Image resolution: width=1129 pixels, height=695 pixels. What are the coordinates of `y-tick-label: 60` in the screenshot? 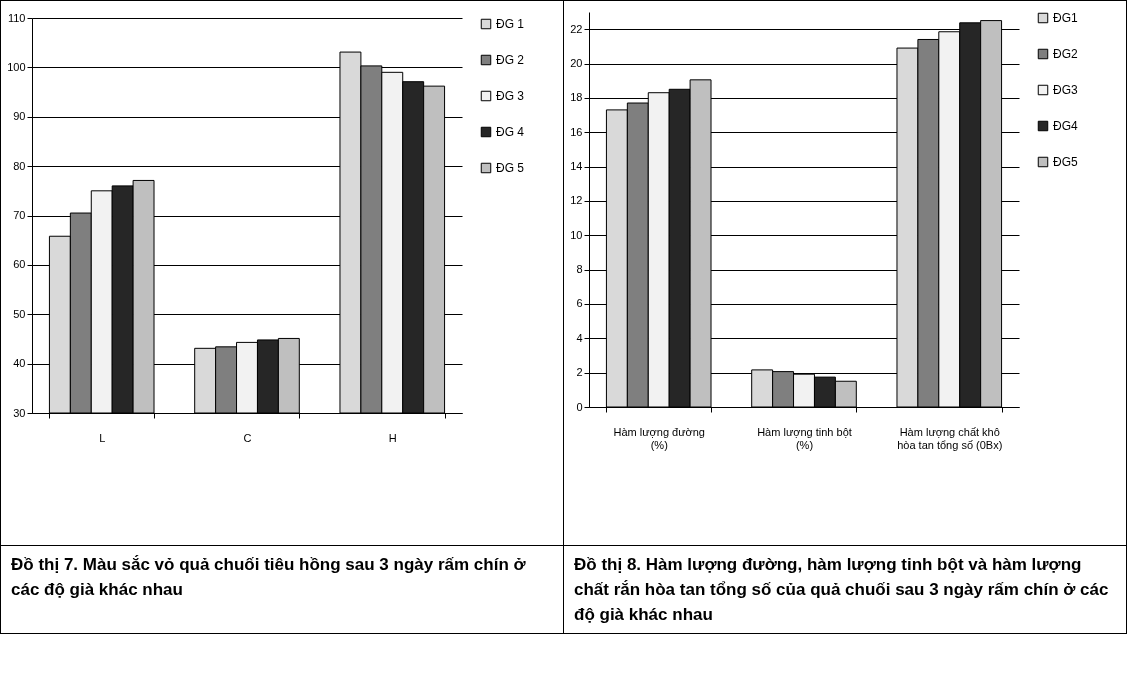 It's located at (19, 264).